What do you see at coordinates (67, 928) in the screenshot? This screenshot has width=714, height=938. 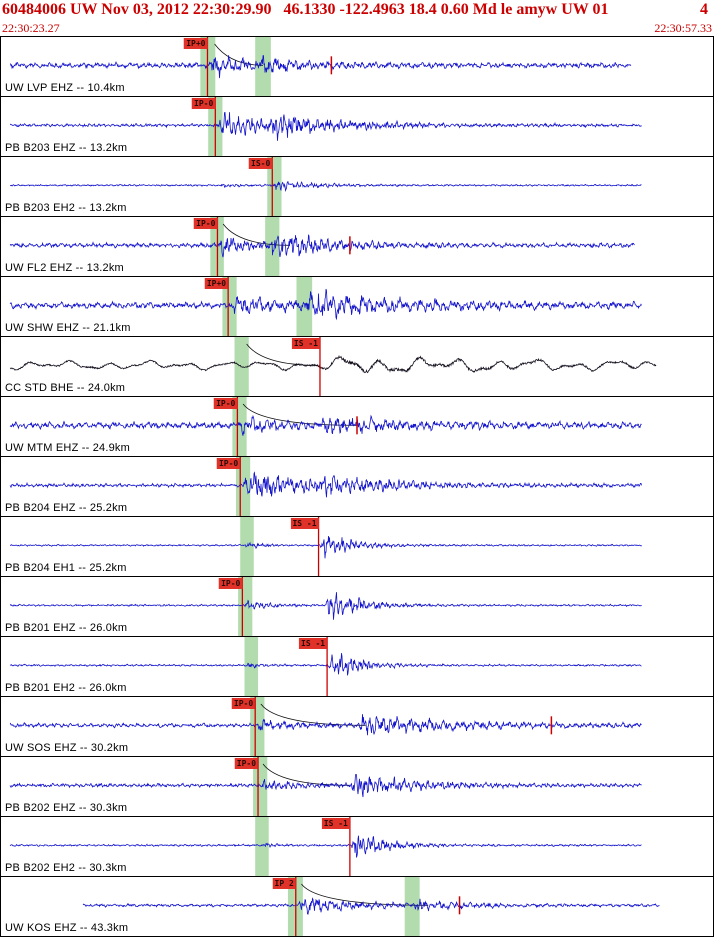 I see `trace-label: UW KOS EHZ -- 43.3km` at bounding box center [67, 928].